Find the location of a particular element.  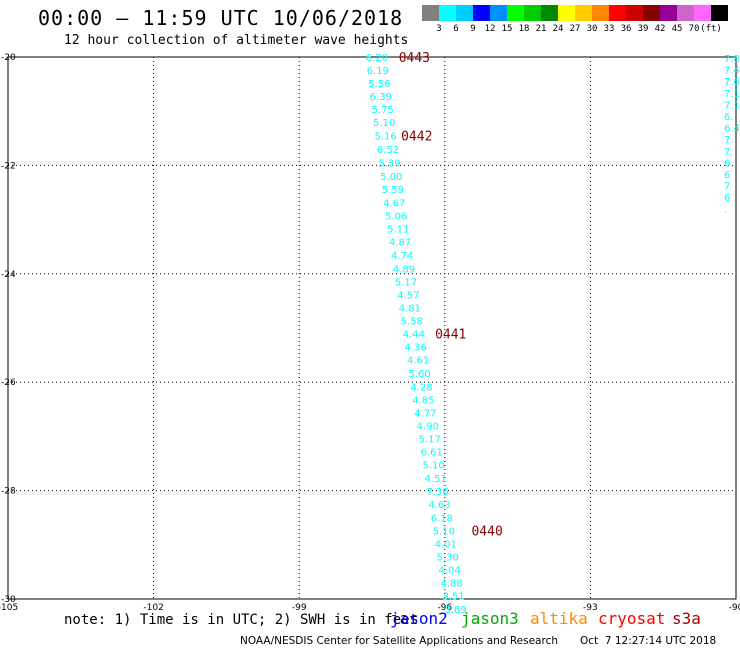

wave-height-reading: 4.28 is located at coordinates (421, 388).